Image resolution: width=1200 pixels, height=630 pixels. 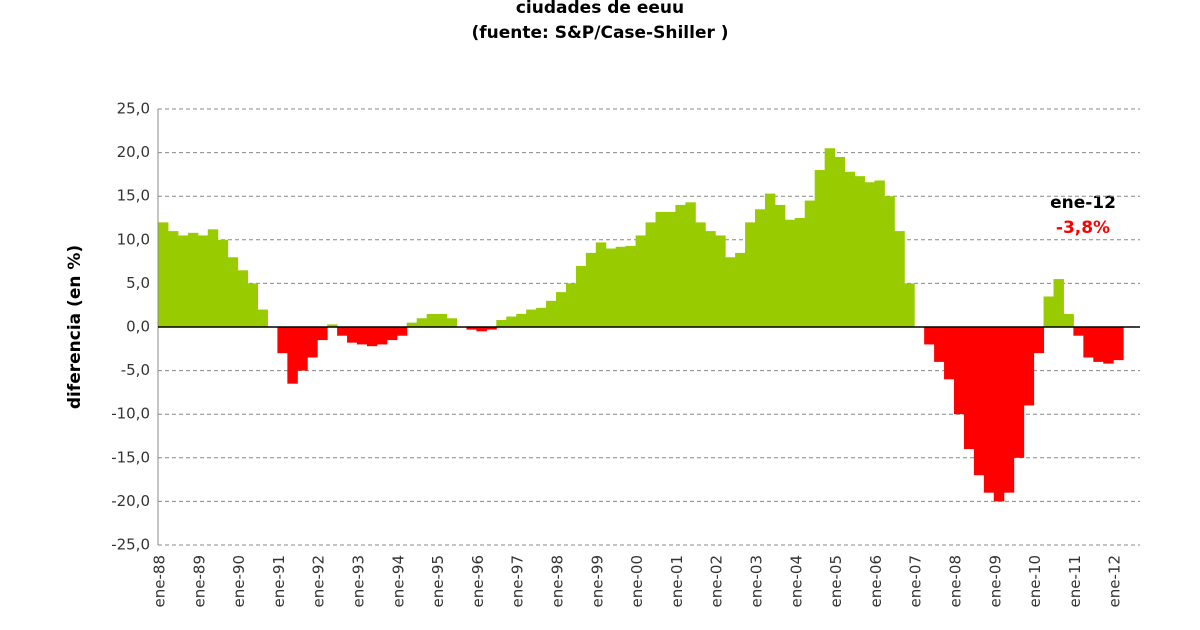 I want to click on x-tick-label: ene-90, so click(x=239, y=581).